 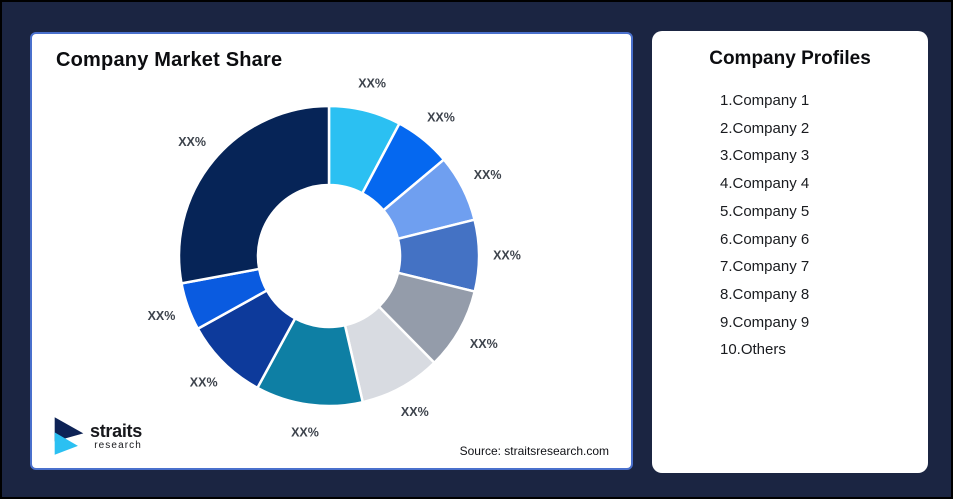 What do you see at coordinates (372, 83) in the screenshot?
I see `slice-label-company-1: XX%` at bounding box center [372, 83].